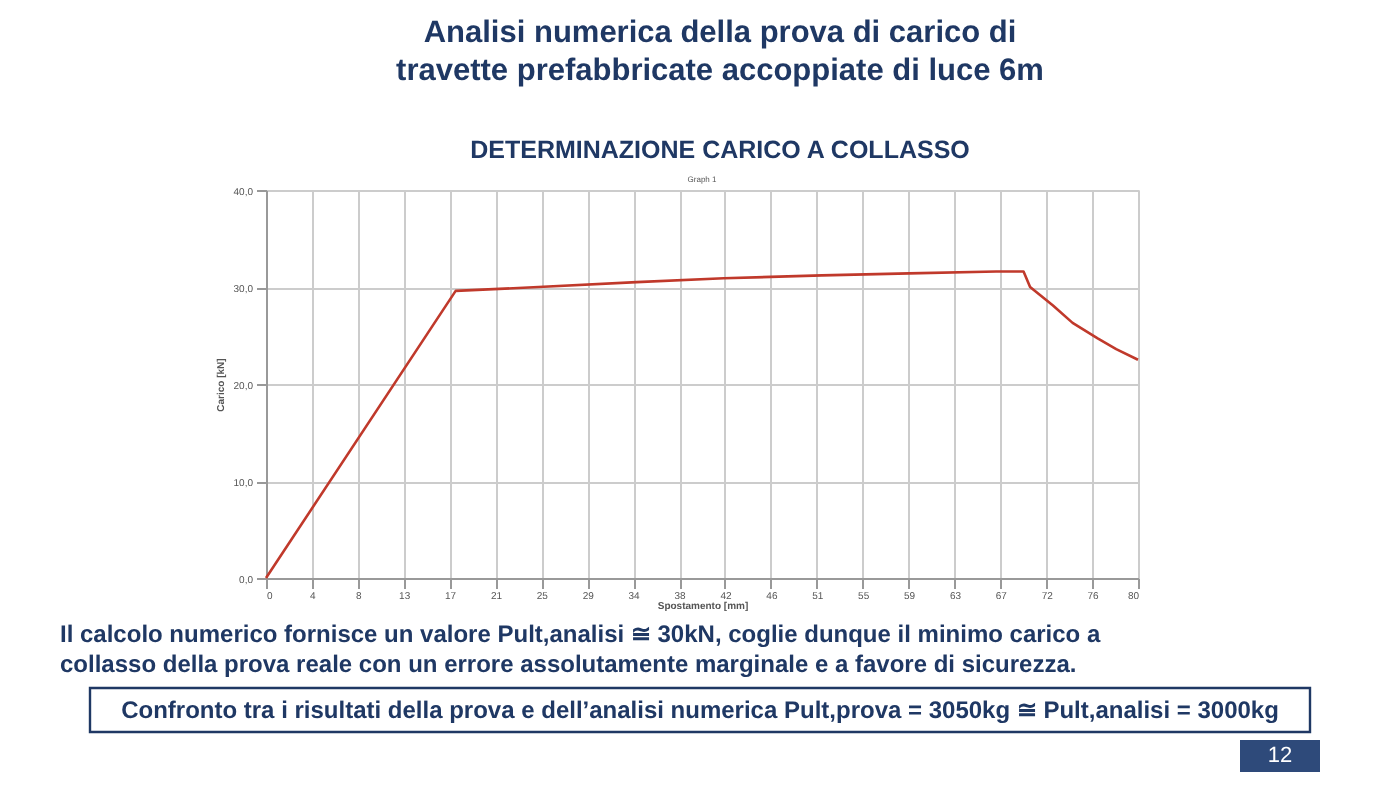 The height and width of the screenshot is (788, 1400). What do you see at coordinates (720, 150) in the screenshot?
I see `chart-subtitle: DETERMINAZIONE CARICO A COLLASSO` at bounding box center [720, 150].